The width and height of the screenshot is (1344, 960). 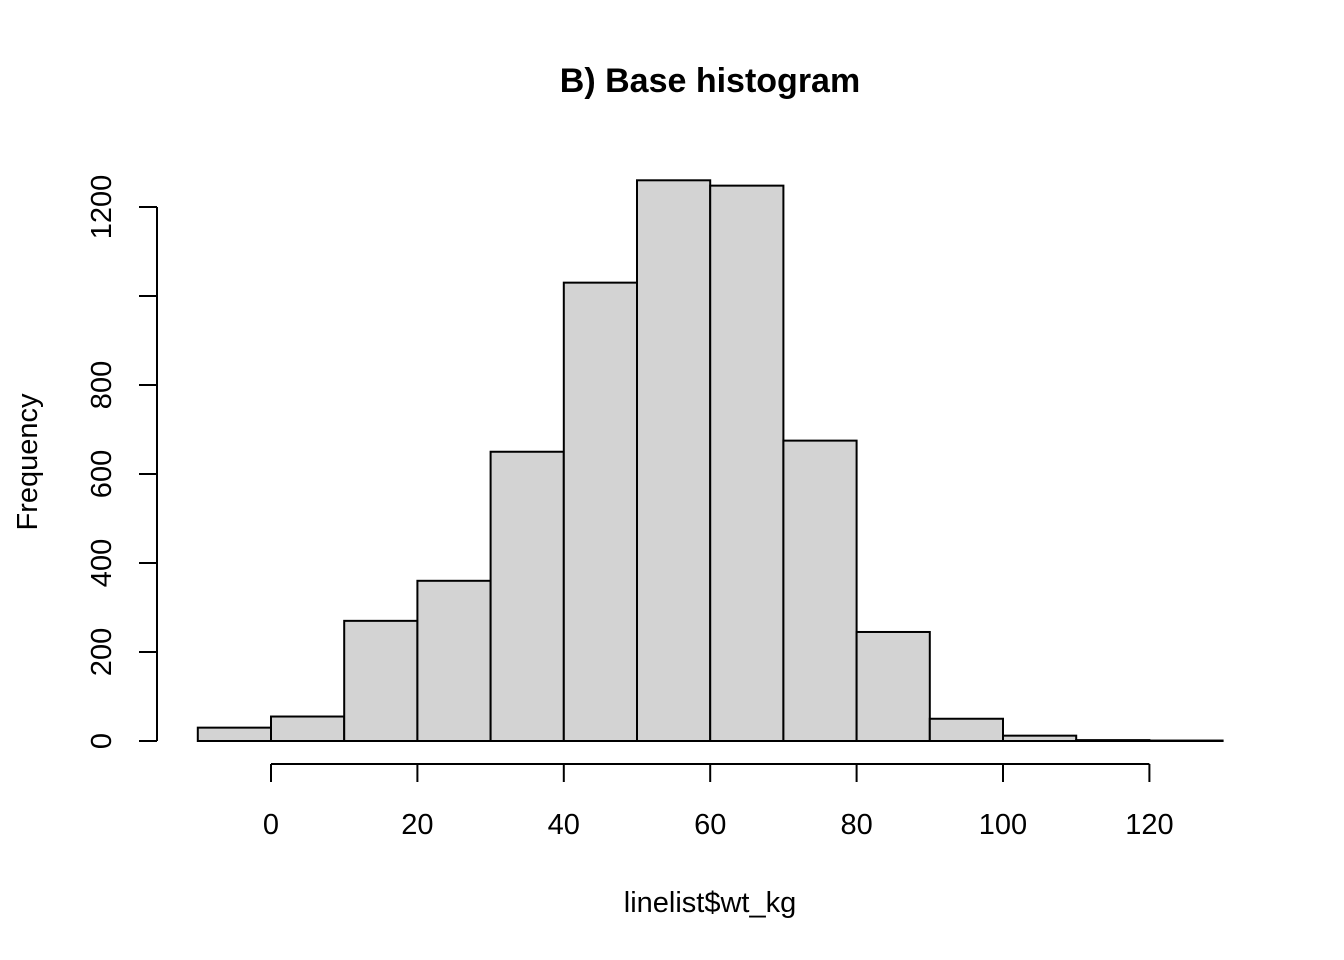 I want to click on x-axis: 0 20 40 60 80 100 120, so click(x=718, y=802).